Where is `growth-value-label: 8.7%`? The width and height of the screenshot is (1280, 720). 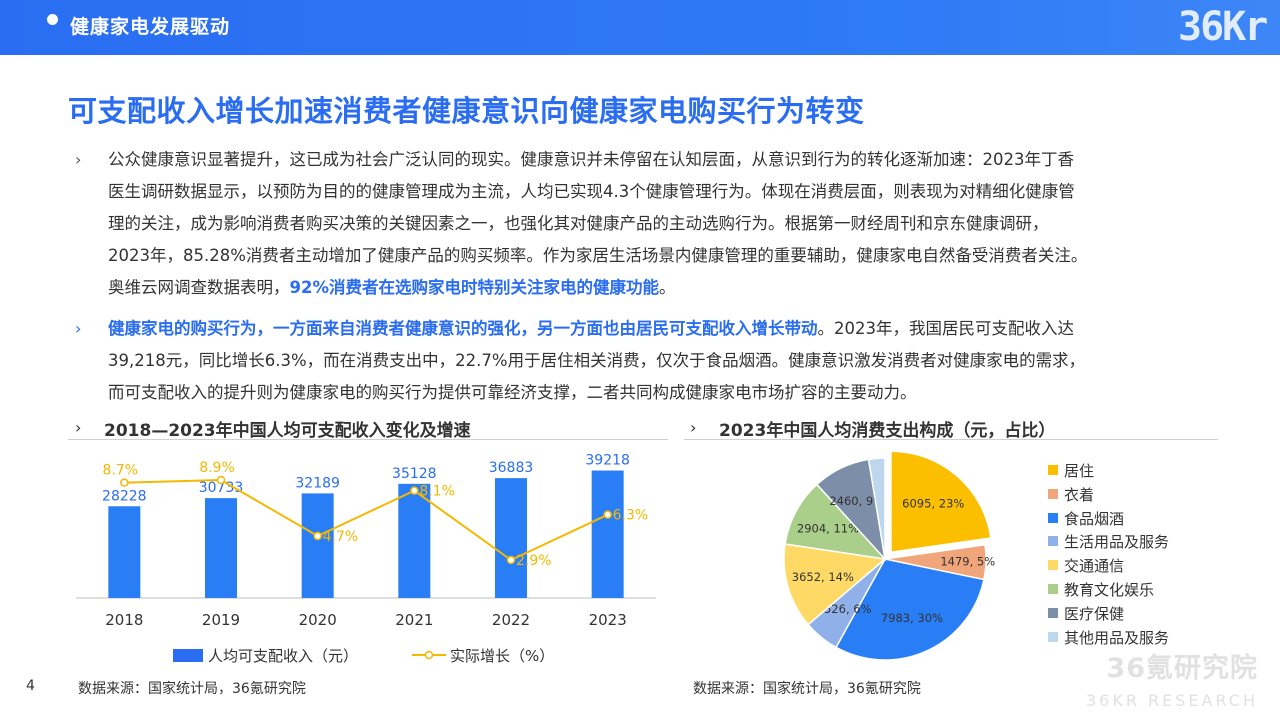 growth-value-label: 8.7% is located at coordinates (121, 471).